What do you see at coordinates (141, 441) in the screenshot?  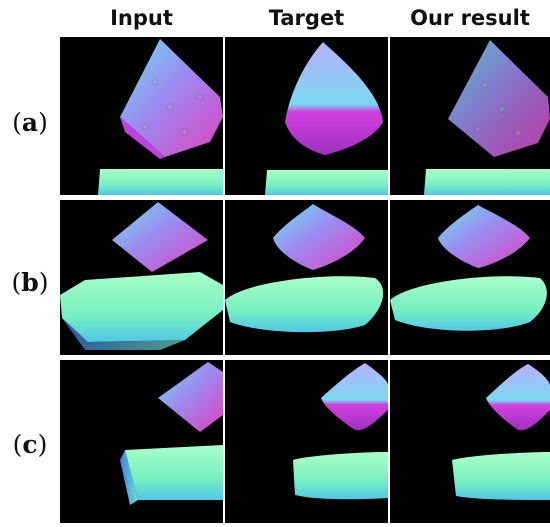 I see `panel-c-input` at bounding box center [141, 441].